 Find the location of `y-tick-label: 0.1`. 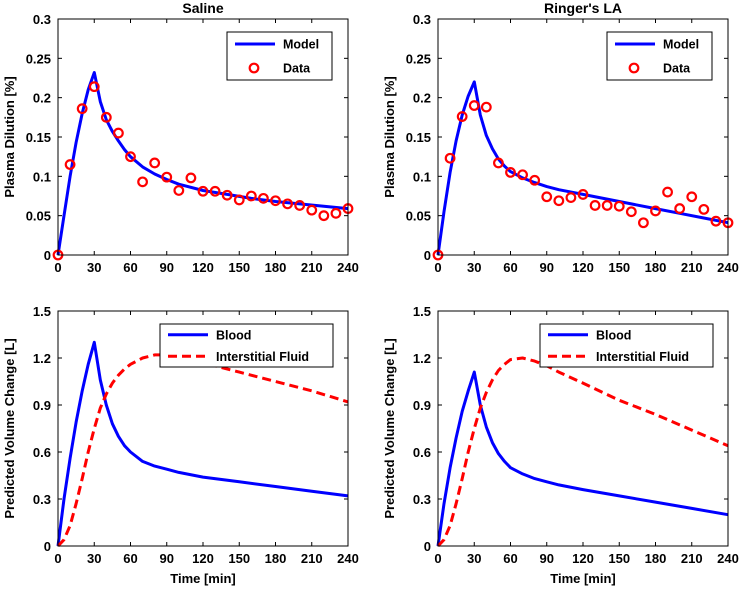

y-tick-label: 0.1 is located at coordinates (422, 176).